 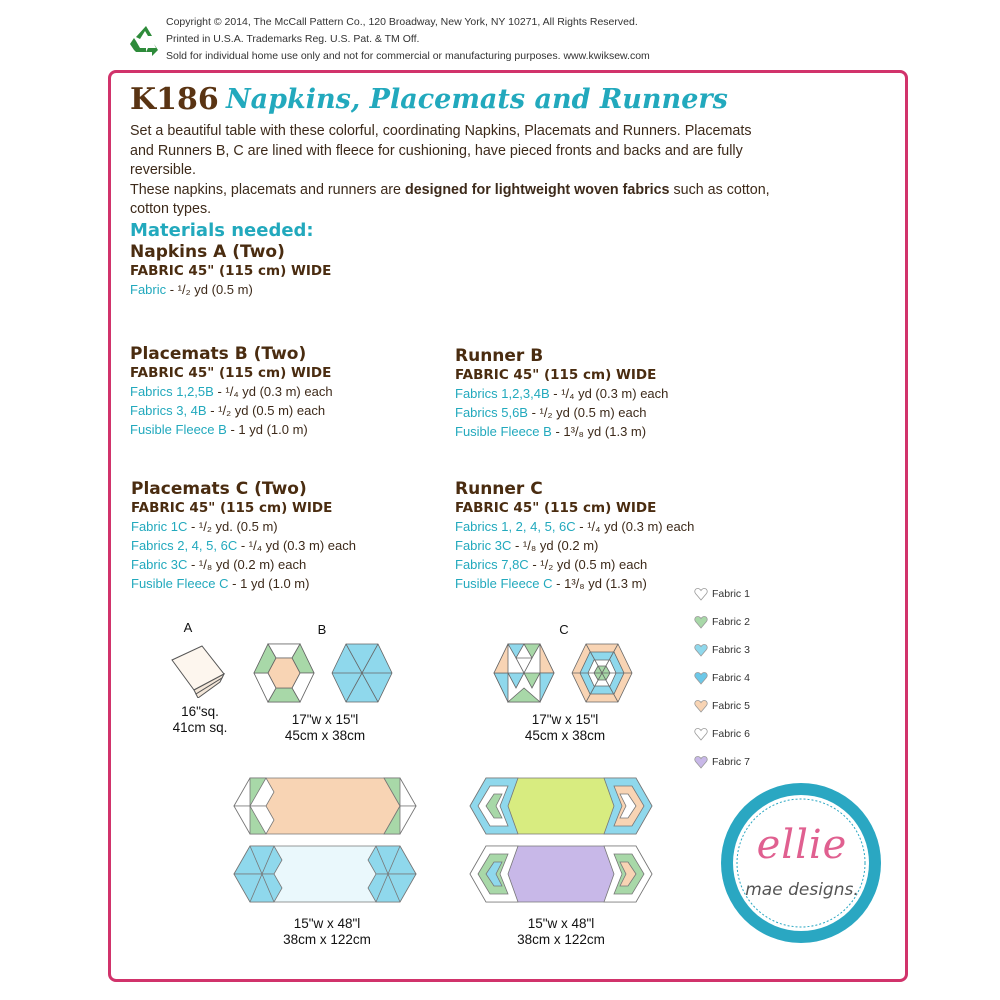 I want to click on intro-text-part: These napkins, placemats and runners are, so click(x=267, y=189).